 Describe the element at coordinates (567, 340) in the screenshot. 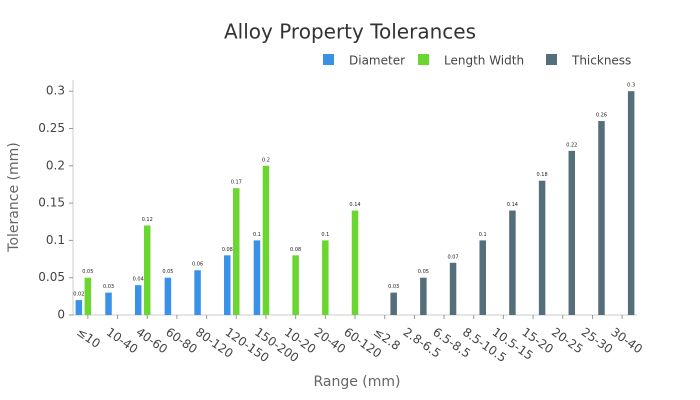

I see `x-tick-label: 20-25` at that location.